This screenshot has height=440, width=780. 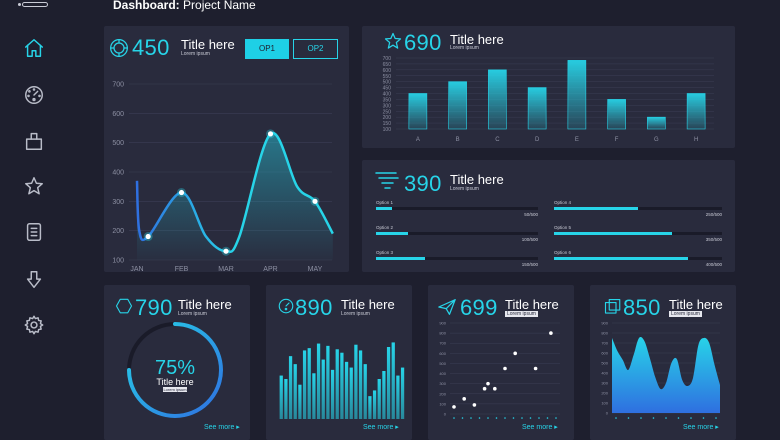 I want to click on y-tick-label: 200, so click(x=604, y=393).